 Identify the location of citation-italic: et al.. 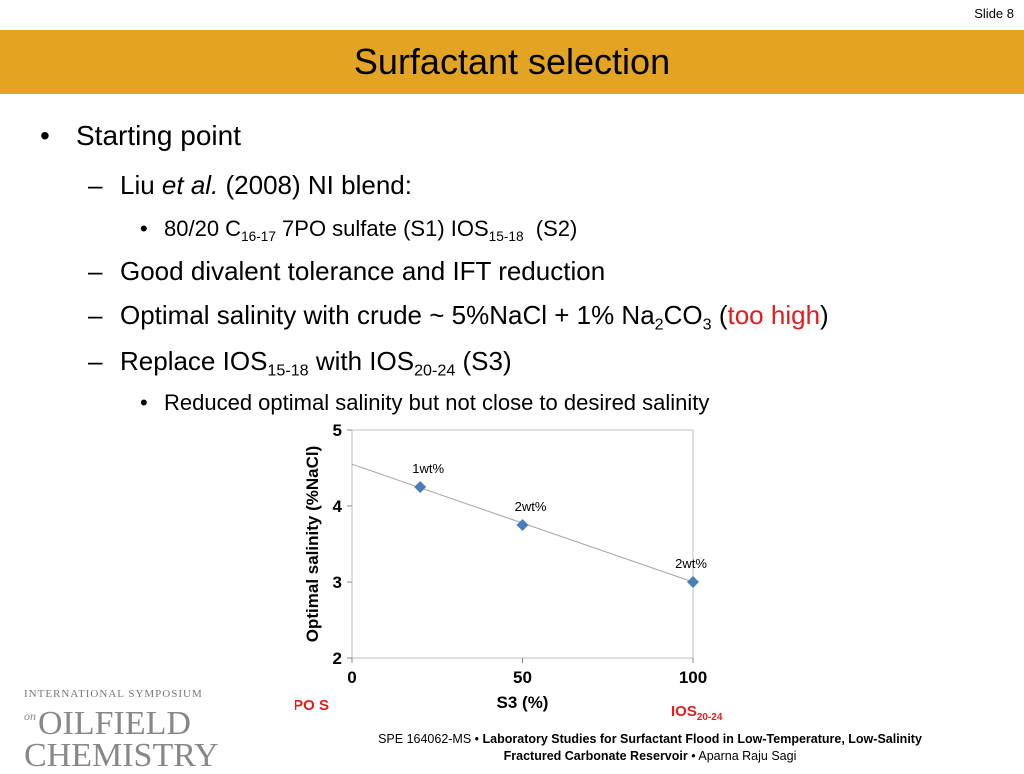
(190, 185).